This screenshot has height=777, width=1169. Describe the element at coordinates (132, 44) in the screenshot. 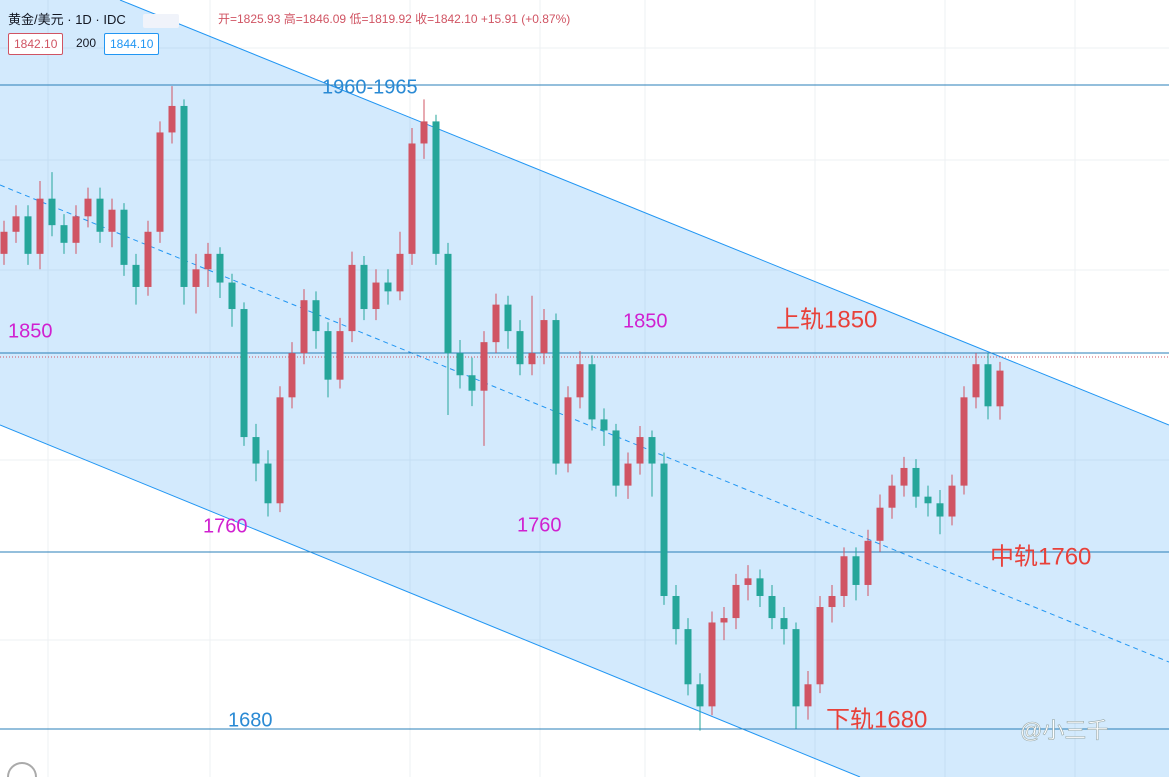

I see `ask: 1844.10` at that location.